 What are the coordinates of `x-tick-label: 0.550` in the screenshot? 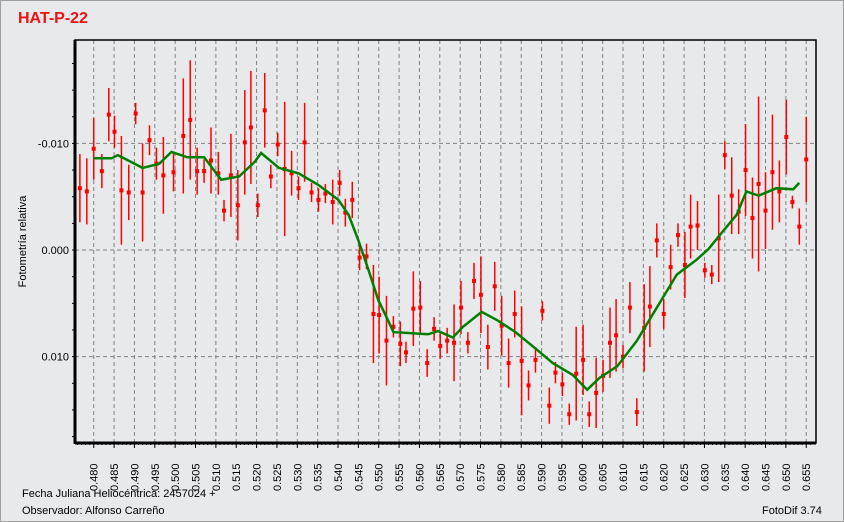 It's located at (380, 477).